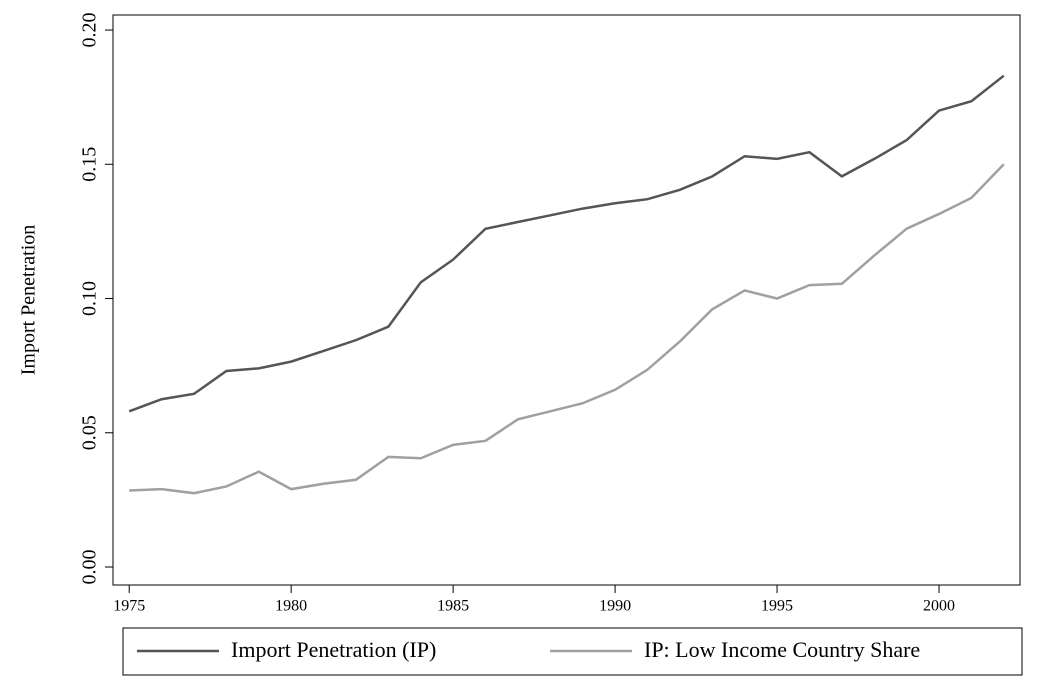  I want to click on y-tick-label: 0.20, so click(90, 30).